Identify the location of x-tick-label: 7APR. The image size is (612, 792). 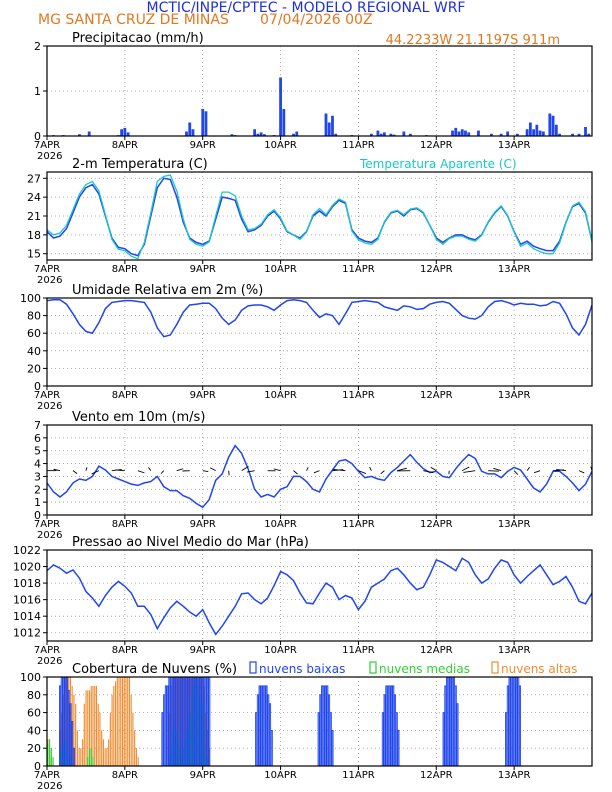
(47, 145).